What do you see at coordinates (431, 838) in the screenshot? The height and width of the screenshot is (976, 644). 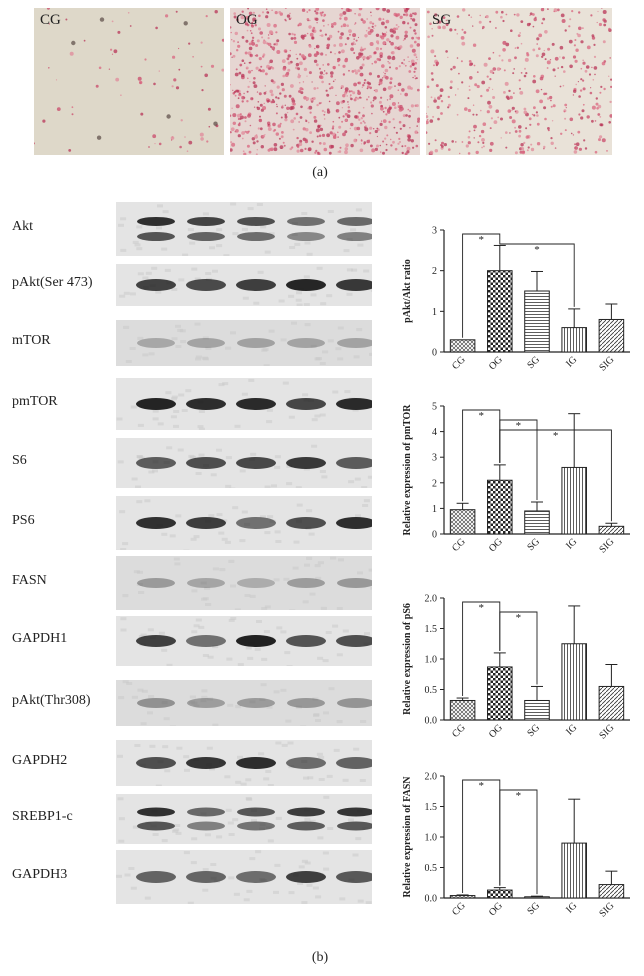 I see `y-tick-label: 1.0` at bounding box center [431, 838].